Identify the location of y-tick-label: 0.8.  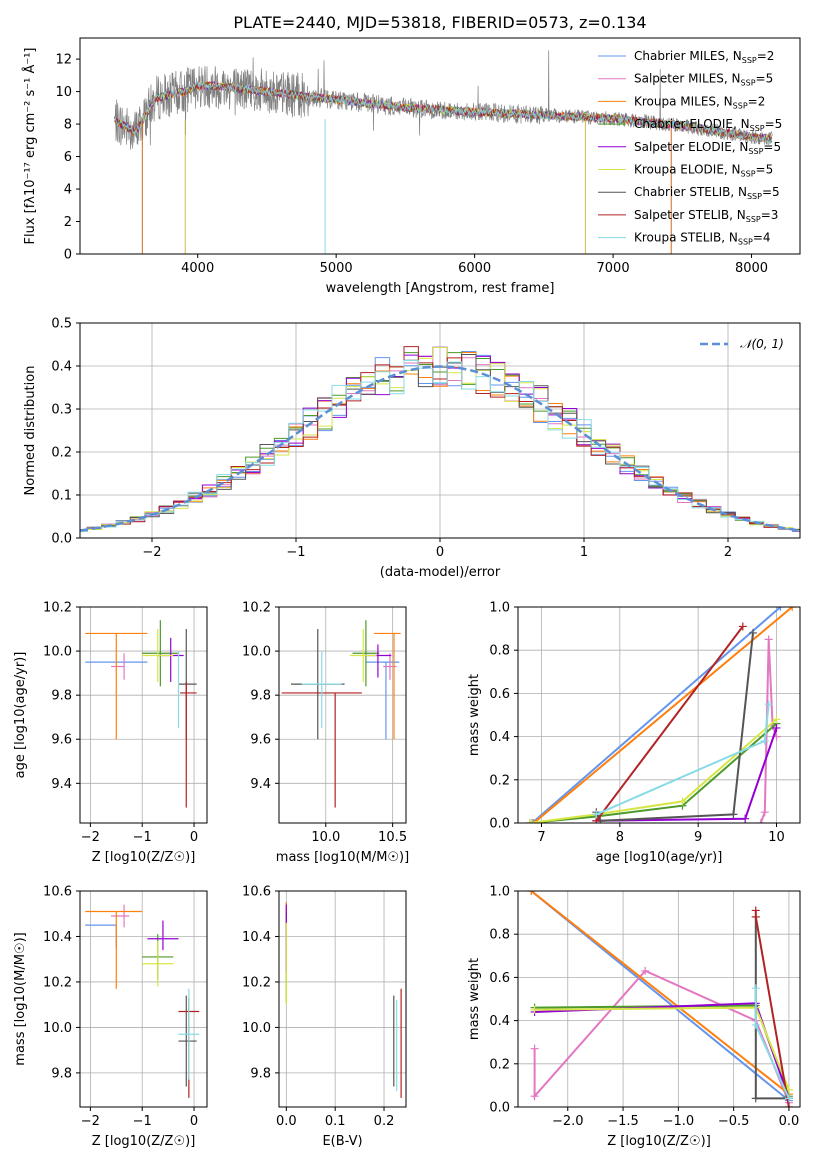
(499, 935).